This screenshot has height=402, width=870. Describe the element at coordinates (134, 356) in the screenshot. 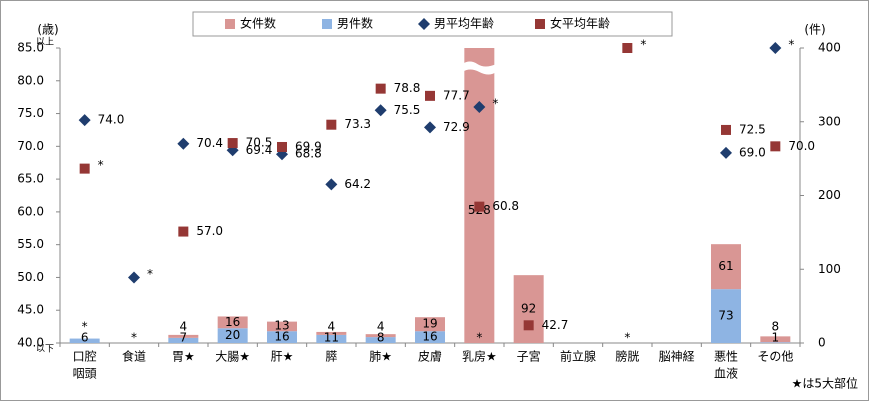

I see `x-tick-label: 食道` at that location.